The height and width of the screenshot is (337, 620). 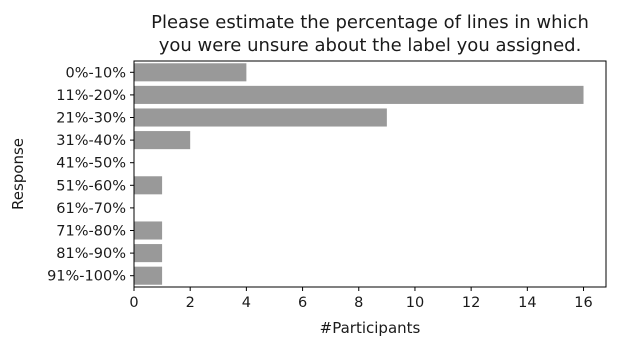 I want to click on y-tick-label-3: 31%-40%, so click(x=91, y=141).